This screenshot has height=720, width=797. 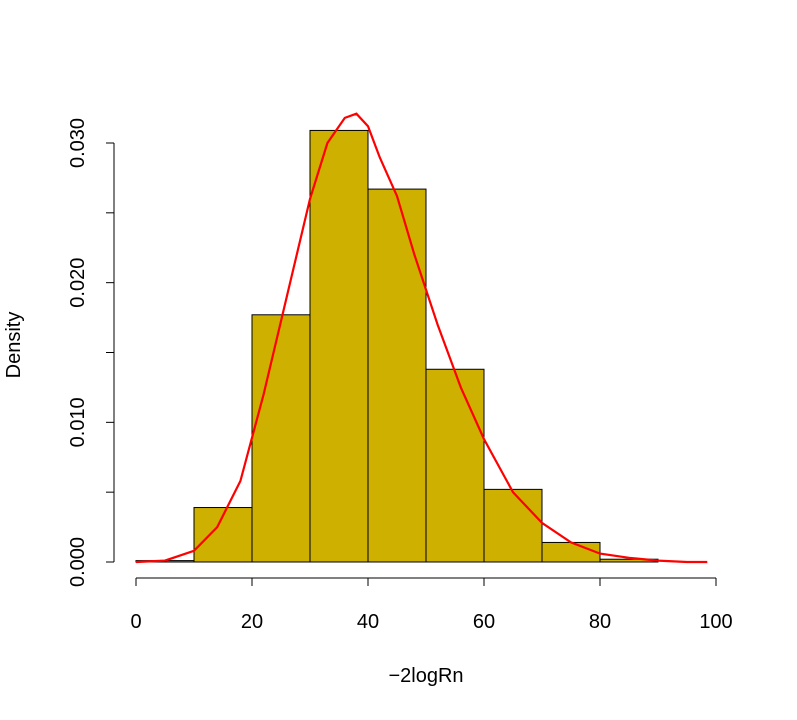 What do you see at coordinates (78, 143) in the screenshot?
I see `y-tick-label-3: 0.030` at bounding box center [78, 143].